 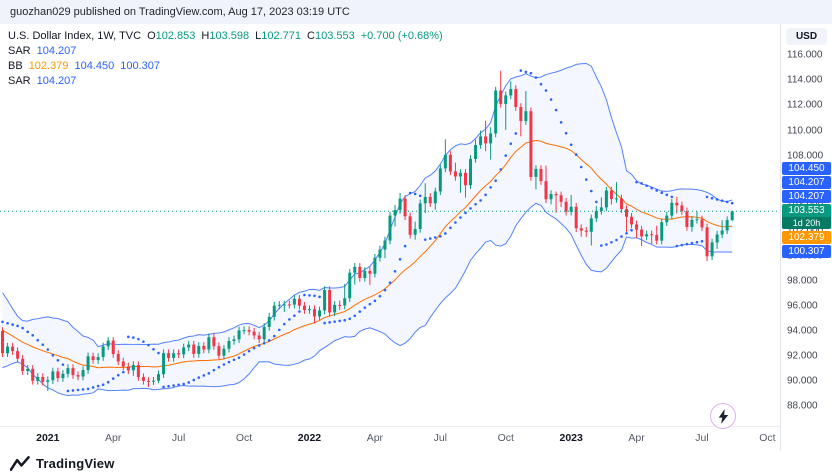 I want to click on indicator-value: 104.450, so click(x=94, y=65).